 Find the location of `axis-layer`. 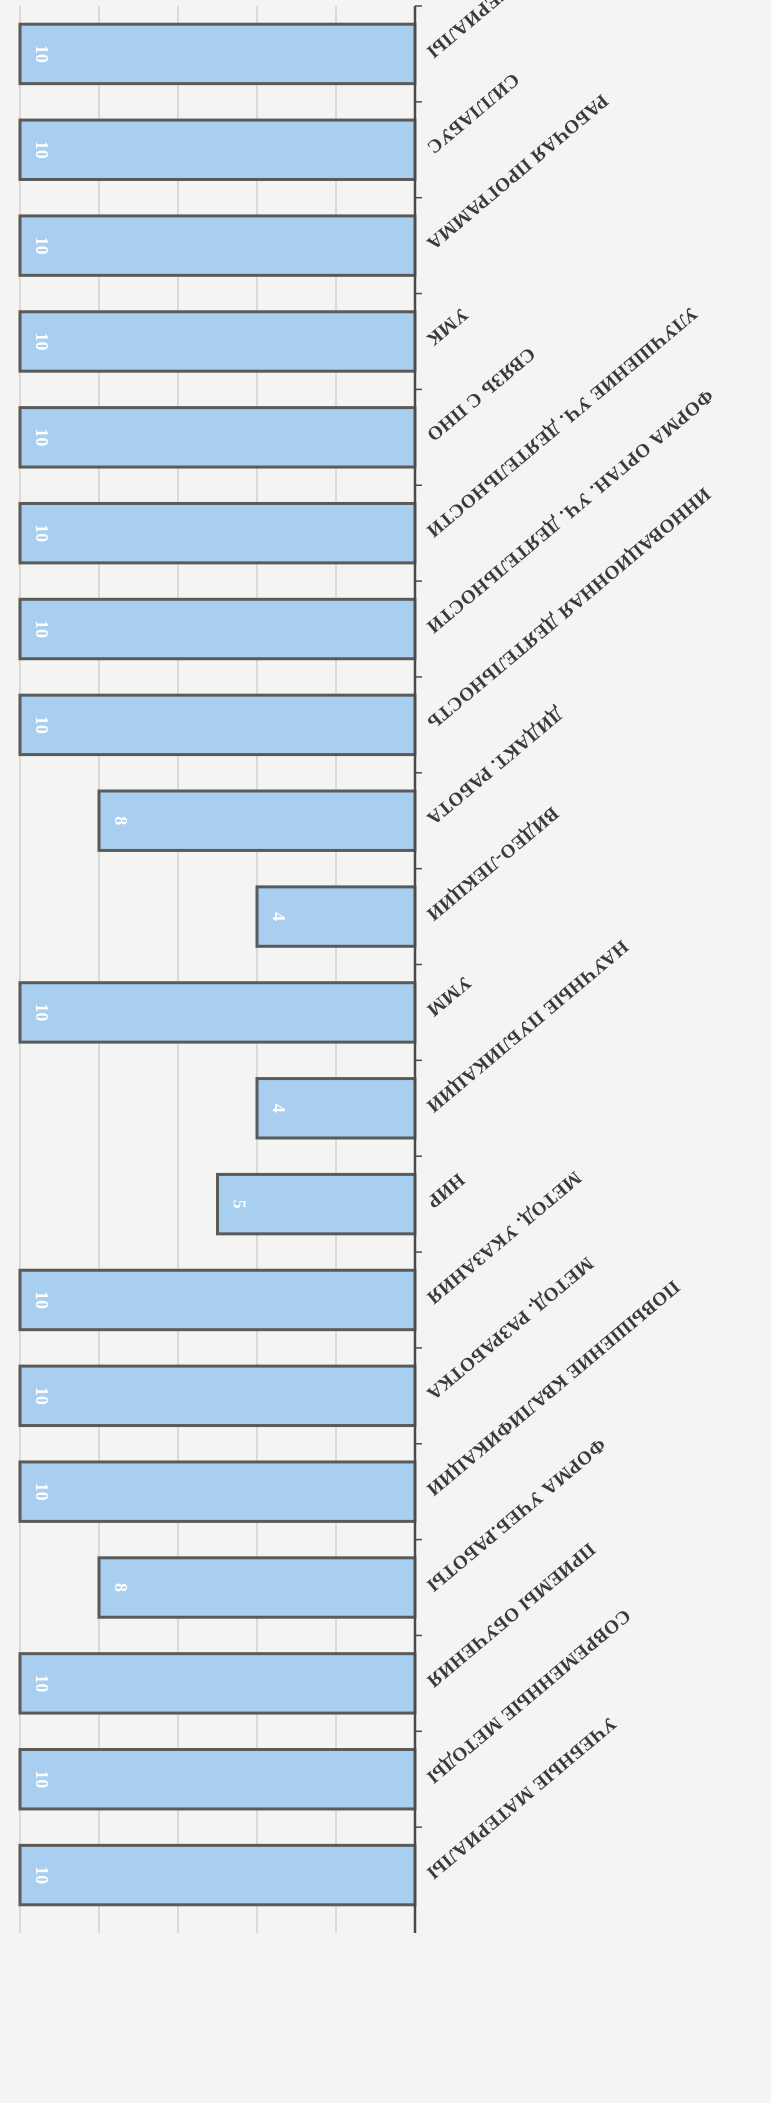

axis-layer is located at coordinates (417, 969).